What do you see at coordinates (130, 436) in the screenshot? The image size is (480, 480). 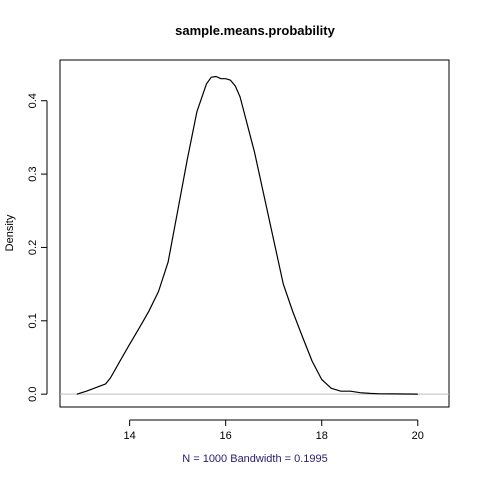 I see `x-tick-label: 14` at bounding box center [130, 436].